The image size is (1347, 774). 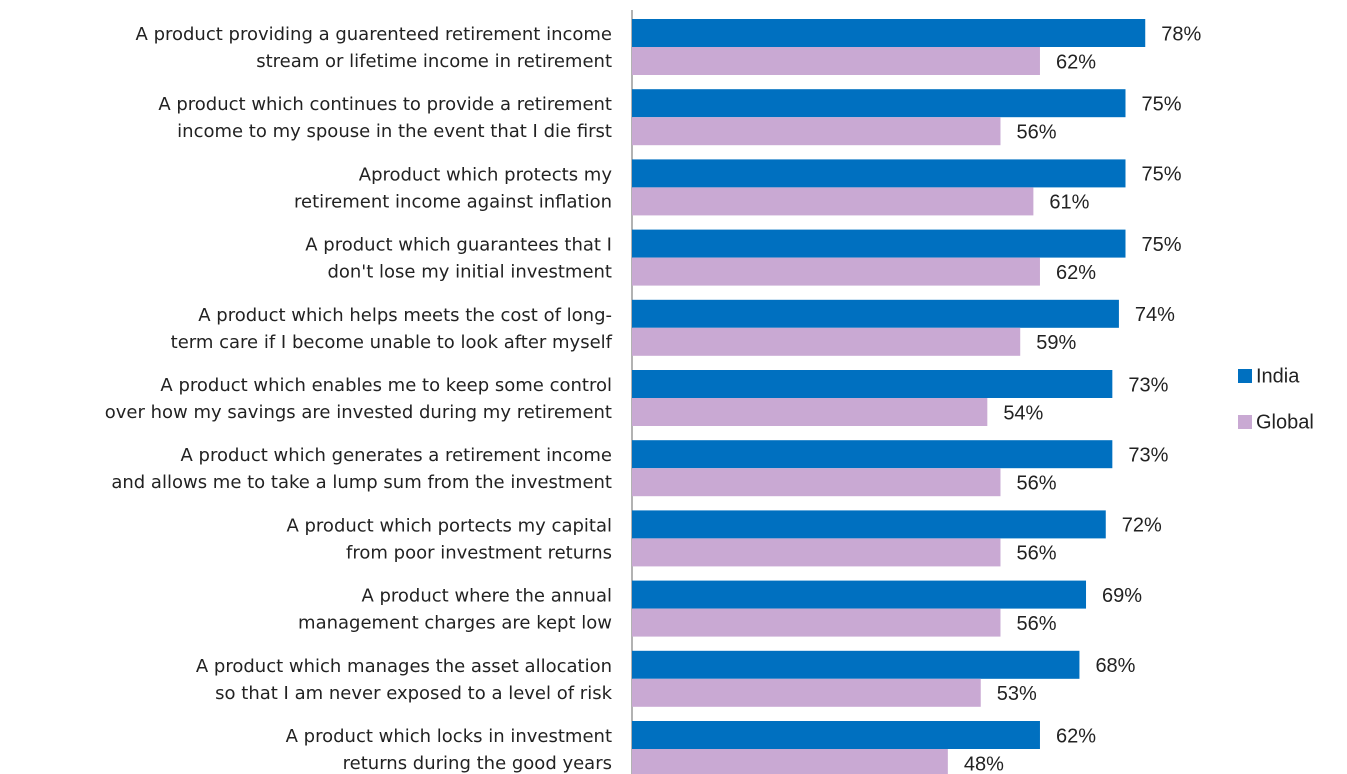 What do you see at coordinates (1023, 413) in the screenshot?
I see `value-label: 54%` at bounding box center [1023, 413].